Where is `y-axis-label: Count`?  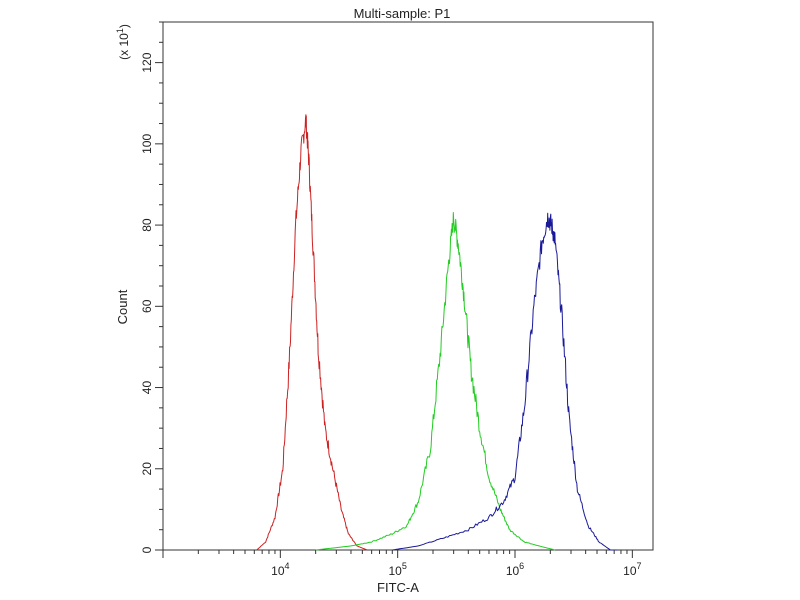
y-axis-label: Count is located at coordinates (122, 306).